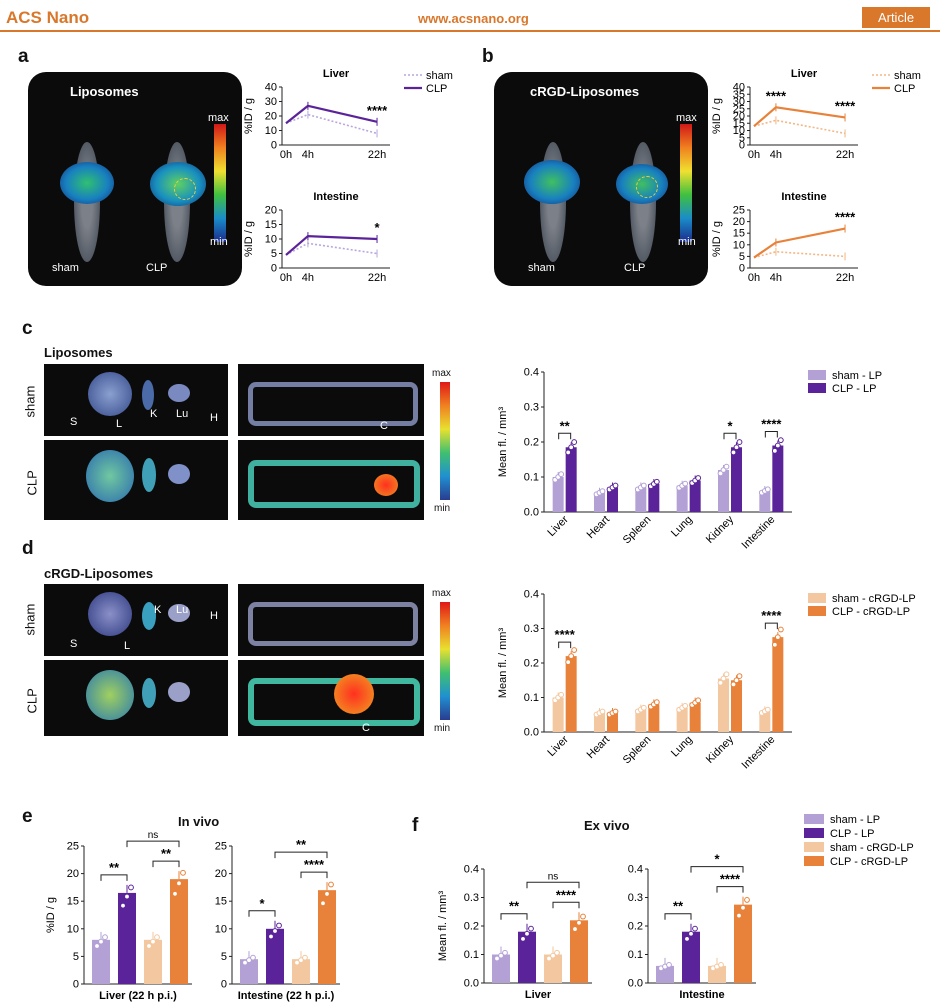 This screenshot has width=940, height=1006. Describe the element at coordinates (154, 414) in the screenshot. I see `organ-label-k: K` at that location.